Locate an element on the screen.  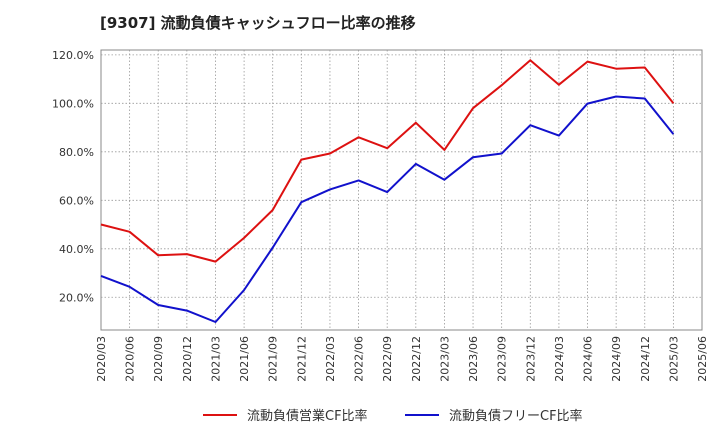
x-tick-label: 2023/06 is located at coordinates (473, 359).